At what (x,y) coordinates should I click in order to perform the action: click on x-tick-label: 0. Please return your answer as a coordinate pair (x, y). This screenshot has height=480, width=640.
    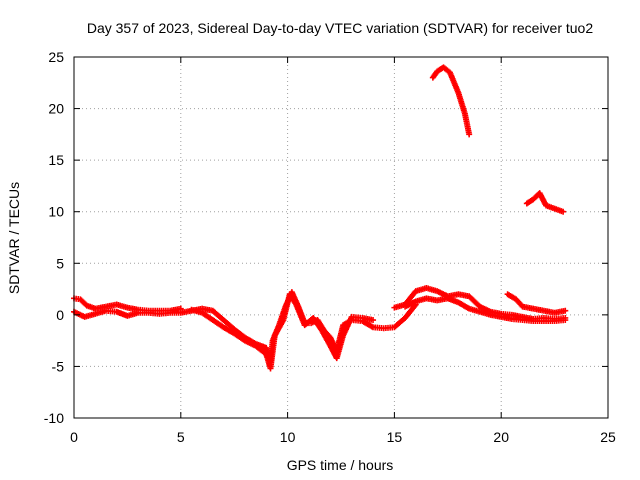
    Looking at the image, I should click on (74, 437).